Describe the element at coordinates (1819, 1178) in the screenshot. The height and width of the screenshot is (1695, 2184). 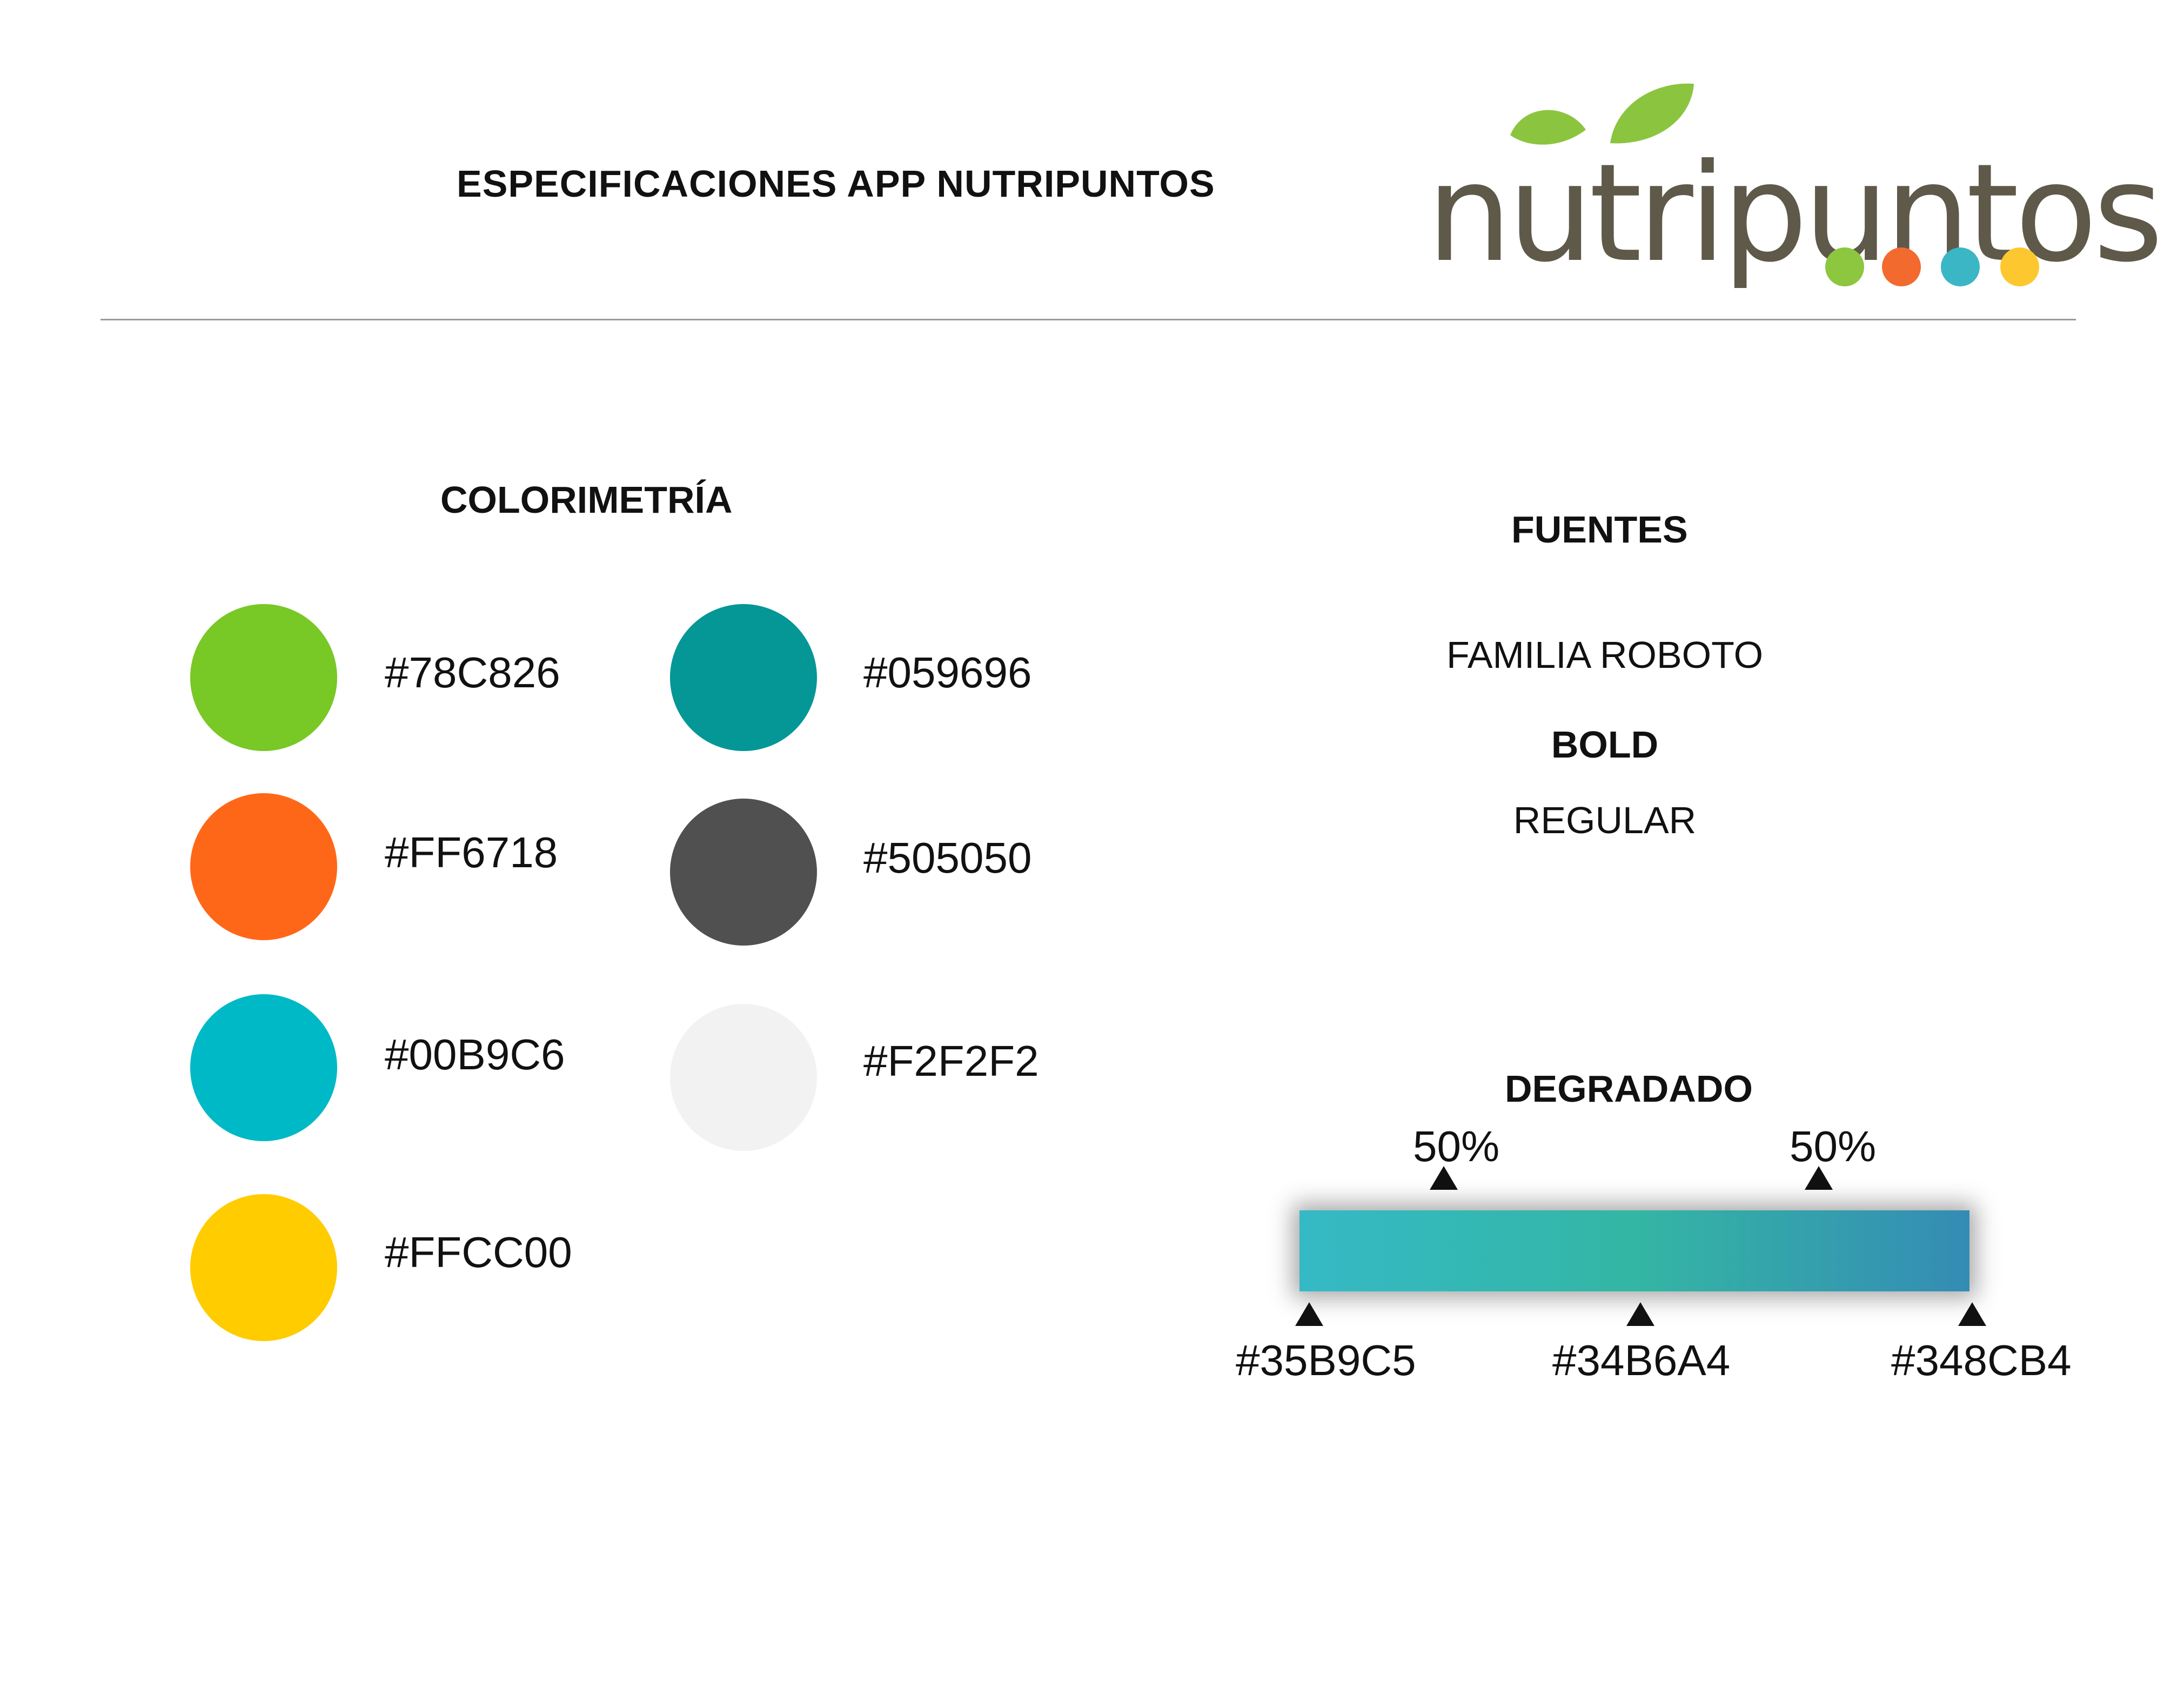
I see `midpoint-right-marker-icon` at that location.